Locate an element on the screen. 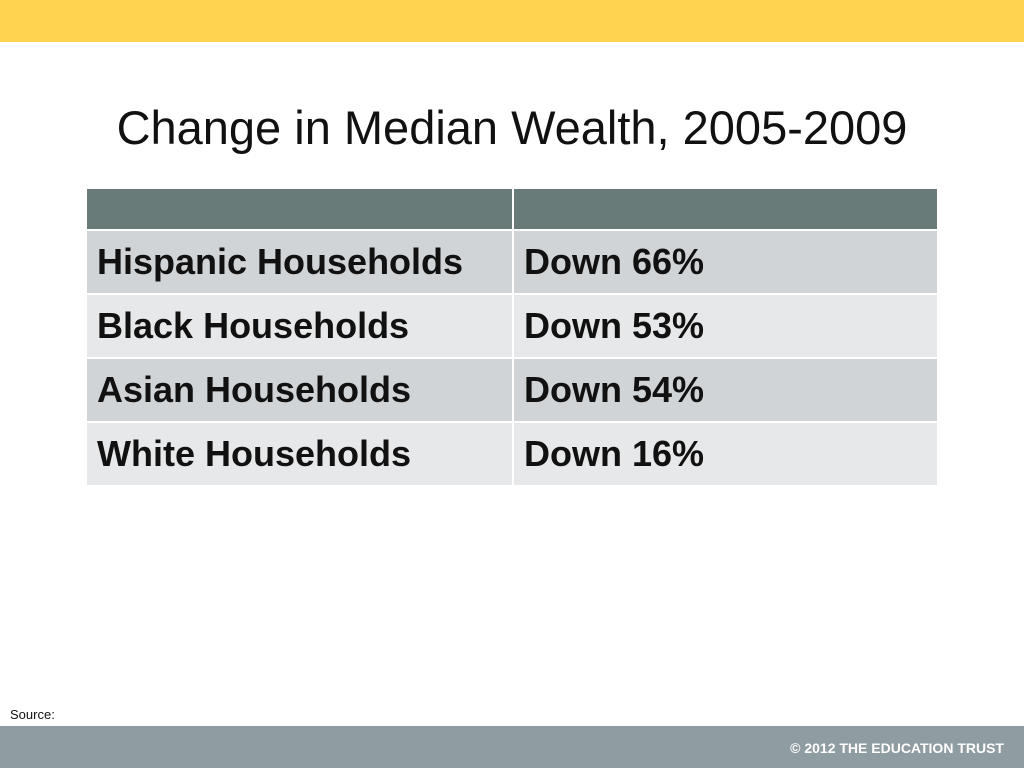  table-cell-group: Hispanic Households is located at coordinates (299, 262).